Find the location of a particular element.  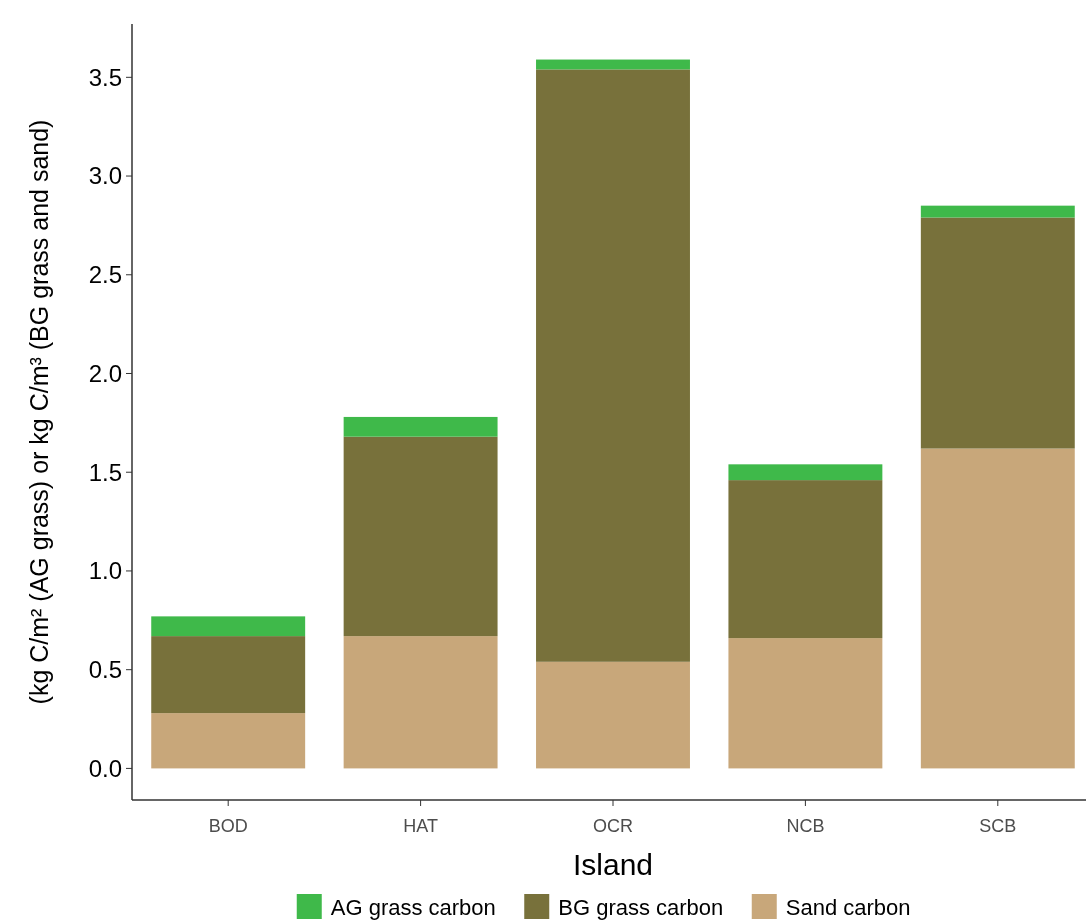

legend-label: BG grass carbon is located at coordinates (641, 907).